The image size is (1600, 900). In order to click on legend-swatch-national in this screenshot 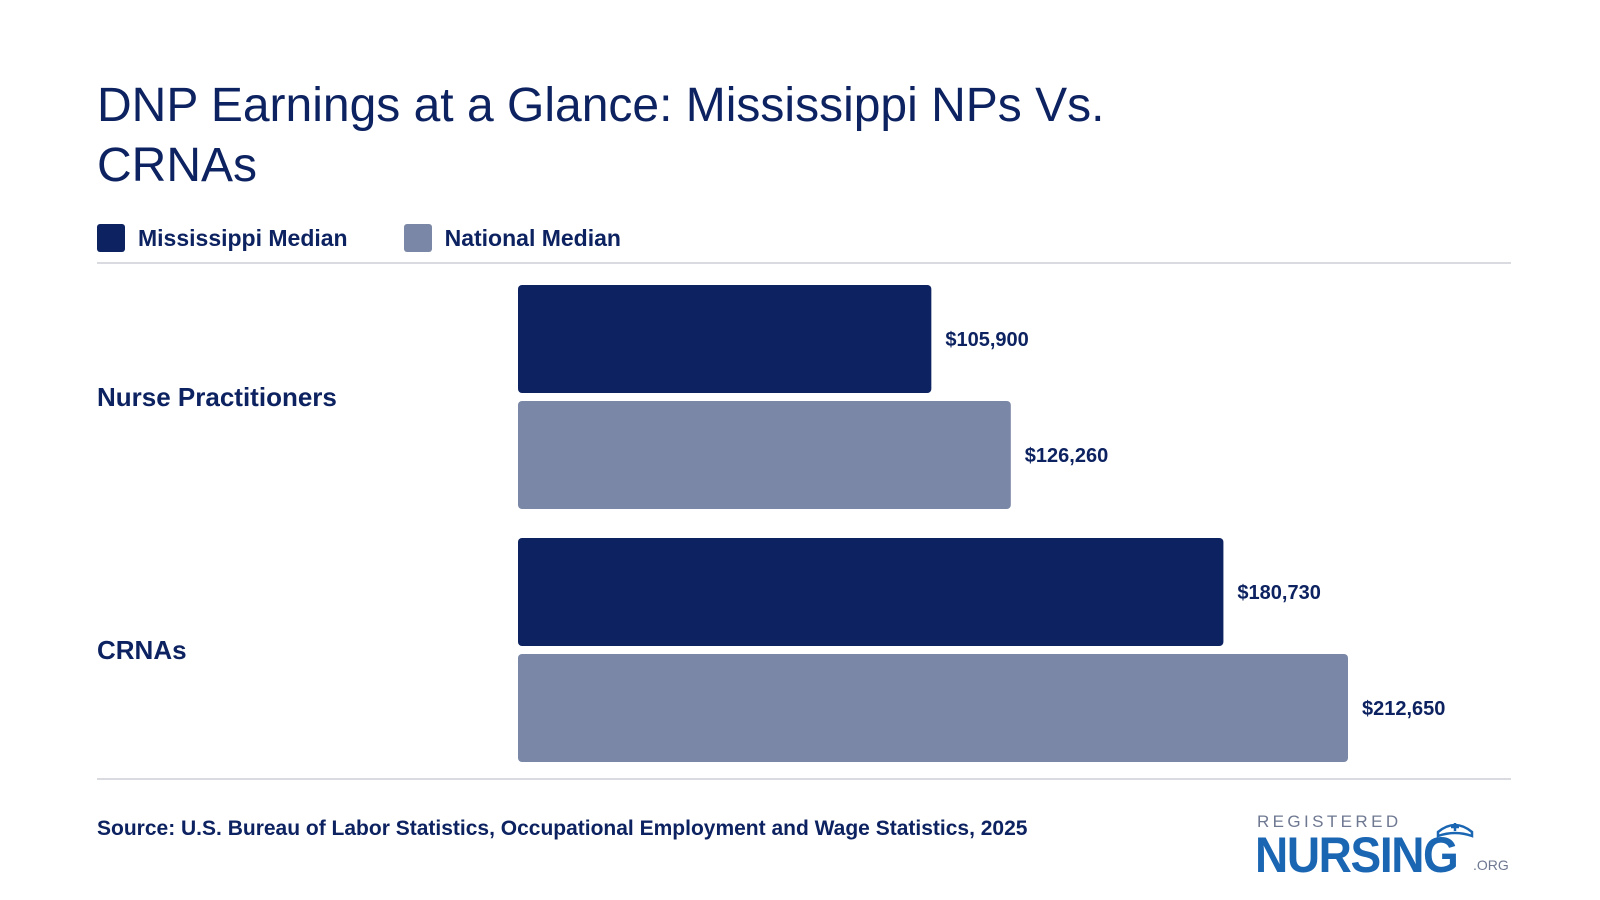, I will do `click(417, 238)`.